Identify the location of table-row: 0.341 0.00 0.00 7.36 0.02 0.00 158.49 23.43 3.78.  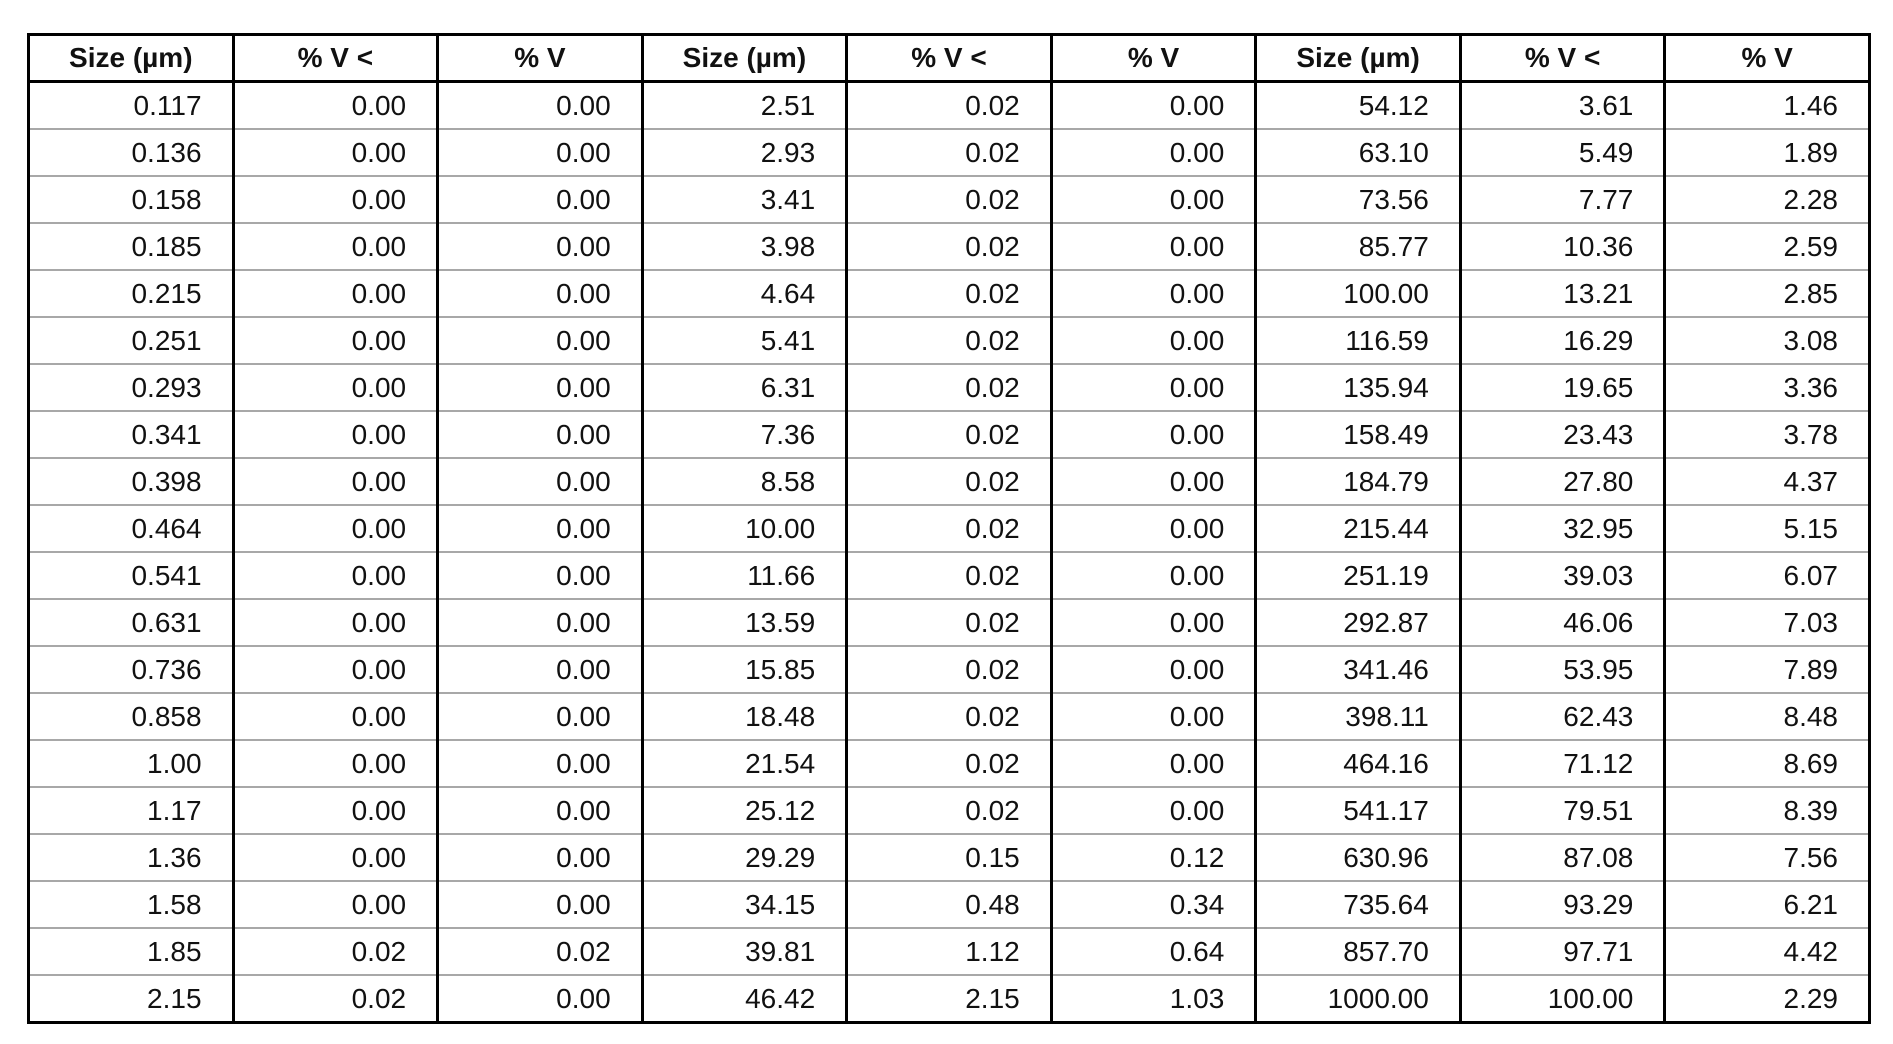
(948, 434).